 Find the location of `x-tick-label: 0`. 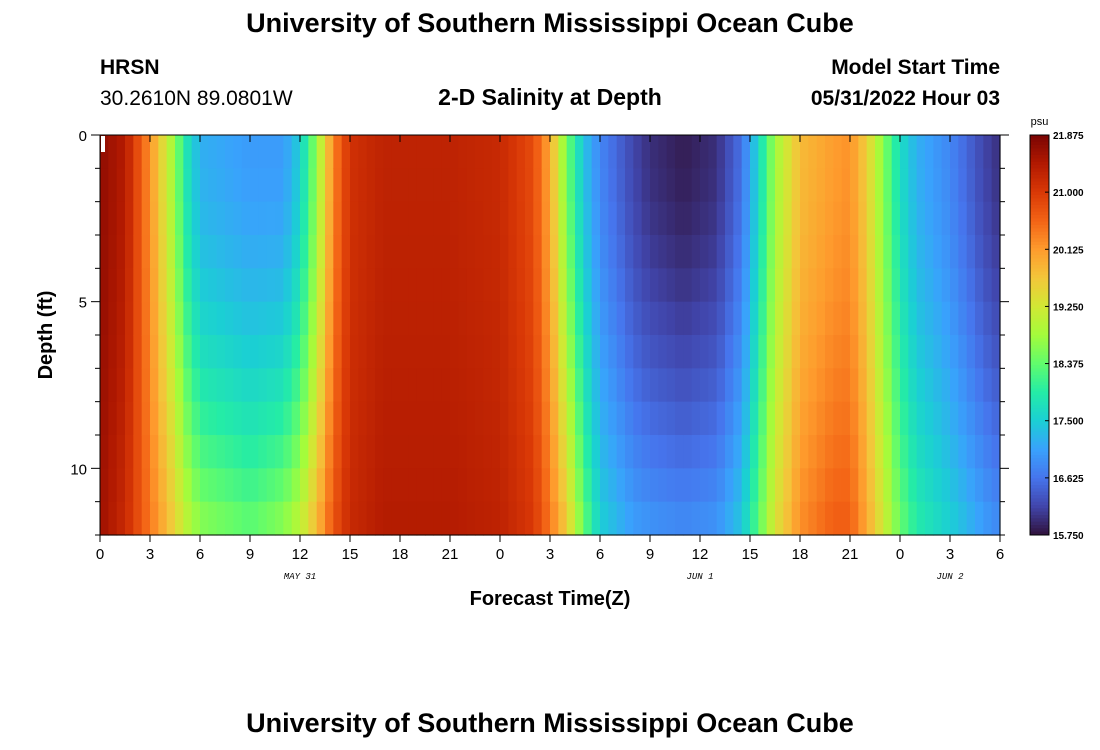

x-tick-label: 0 is located at coordinates (100, 554).